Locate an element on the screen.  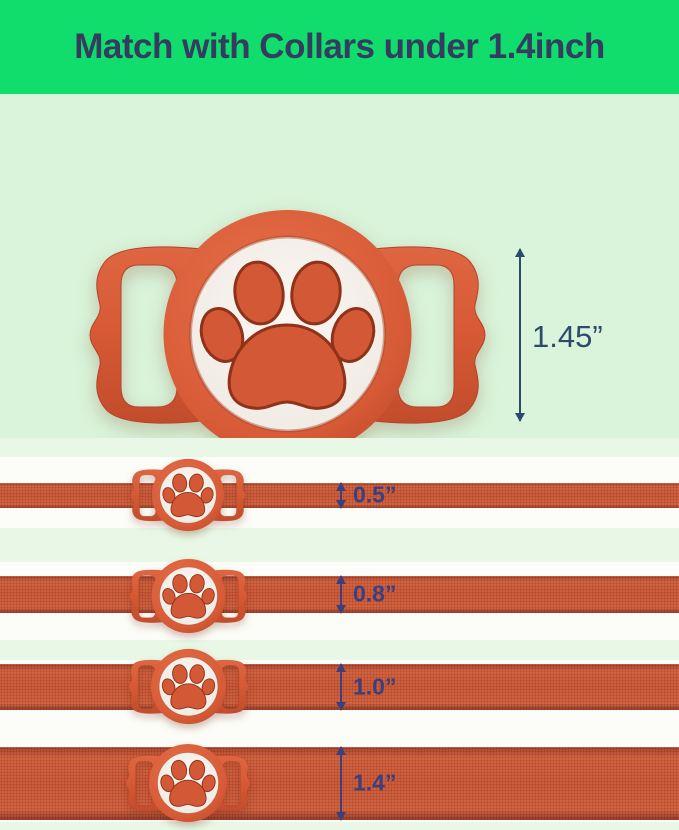
row-dimension-label: 0.5” is located at coordinates (375, 494).